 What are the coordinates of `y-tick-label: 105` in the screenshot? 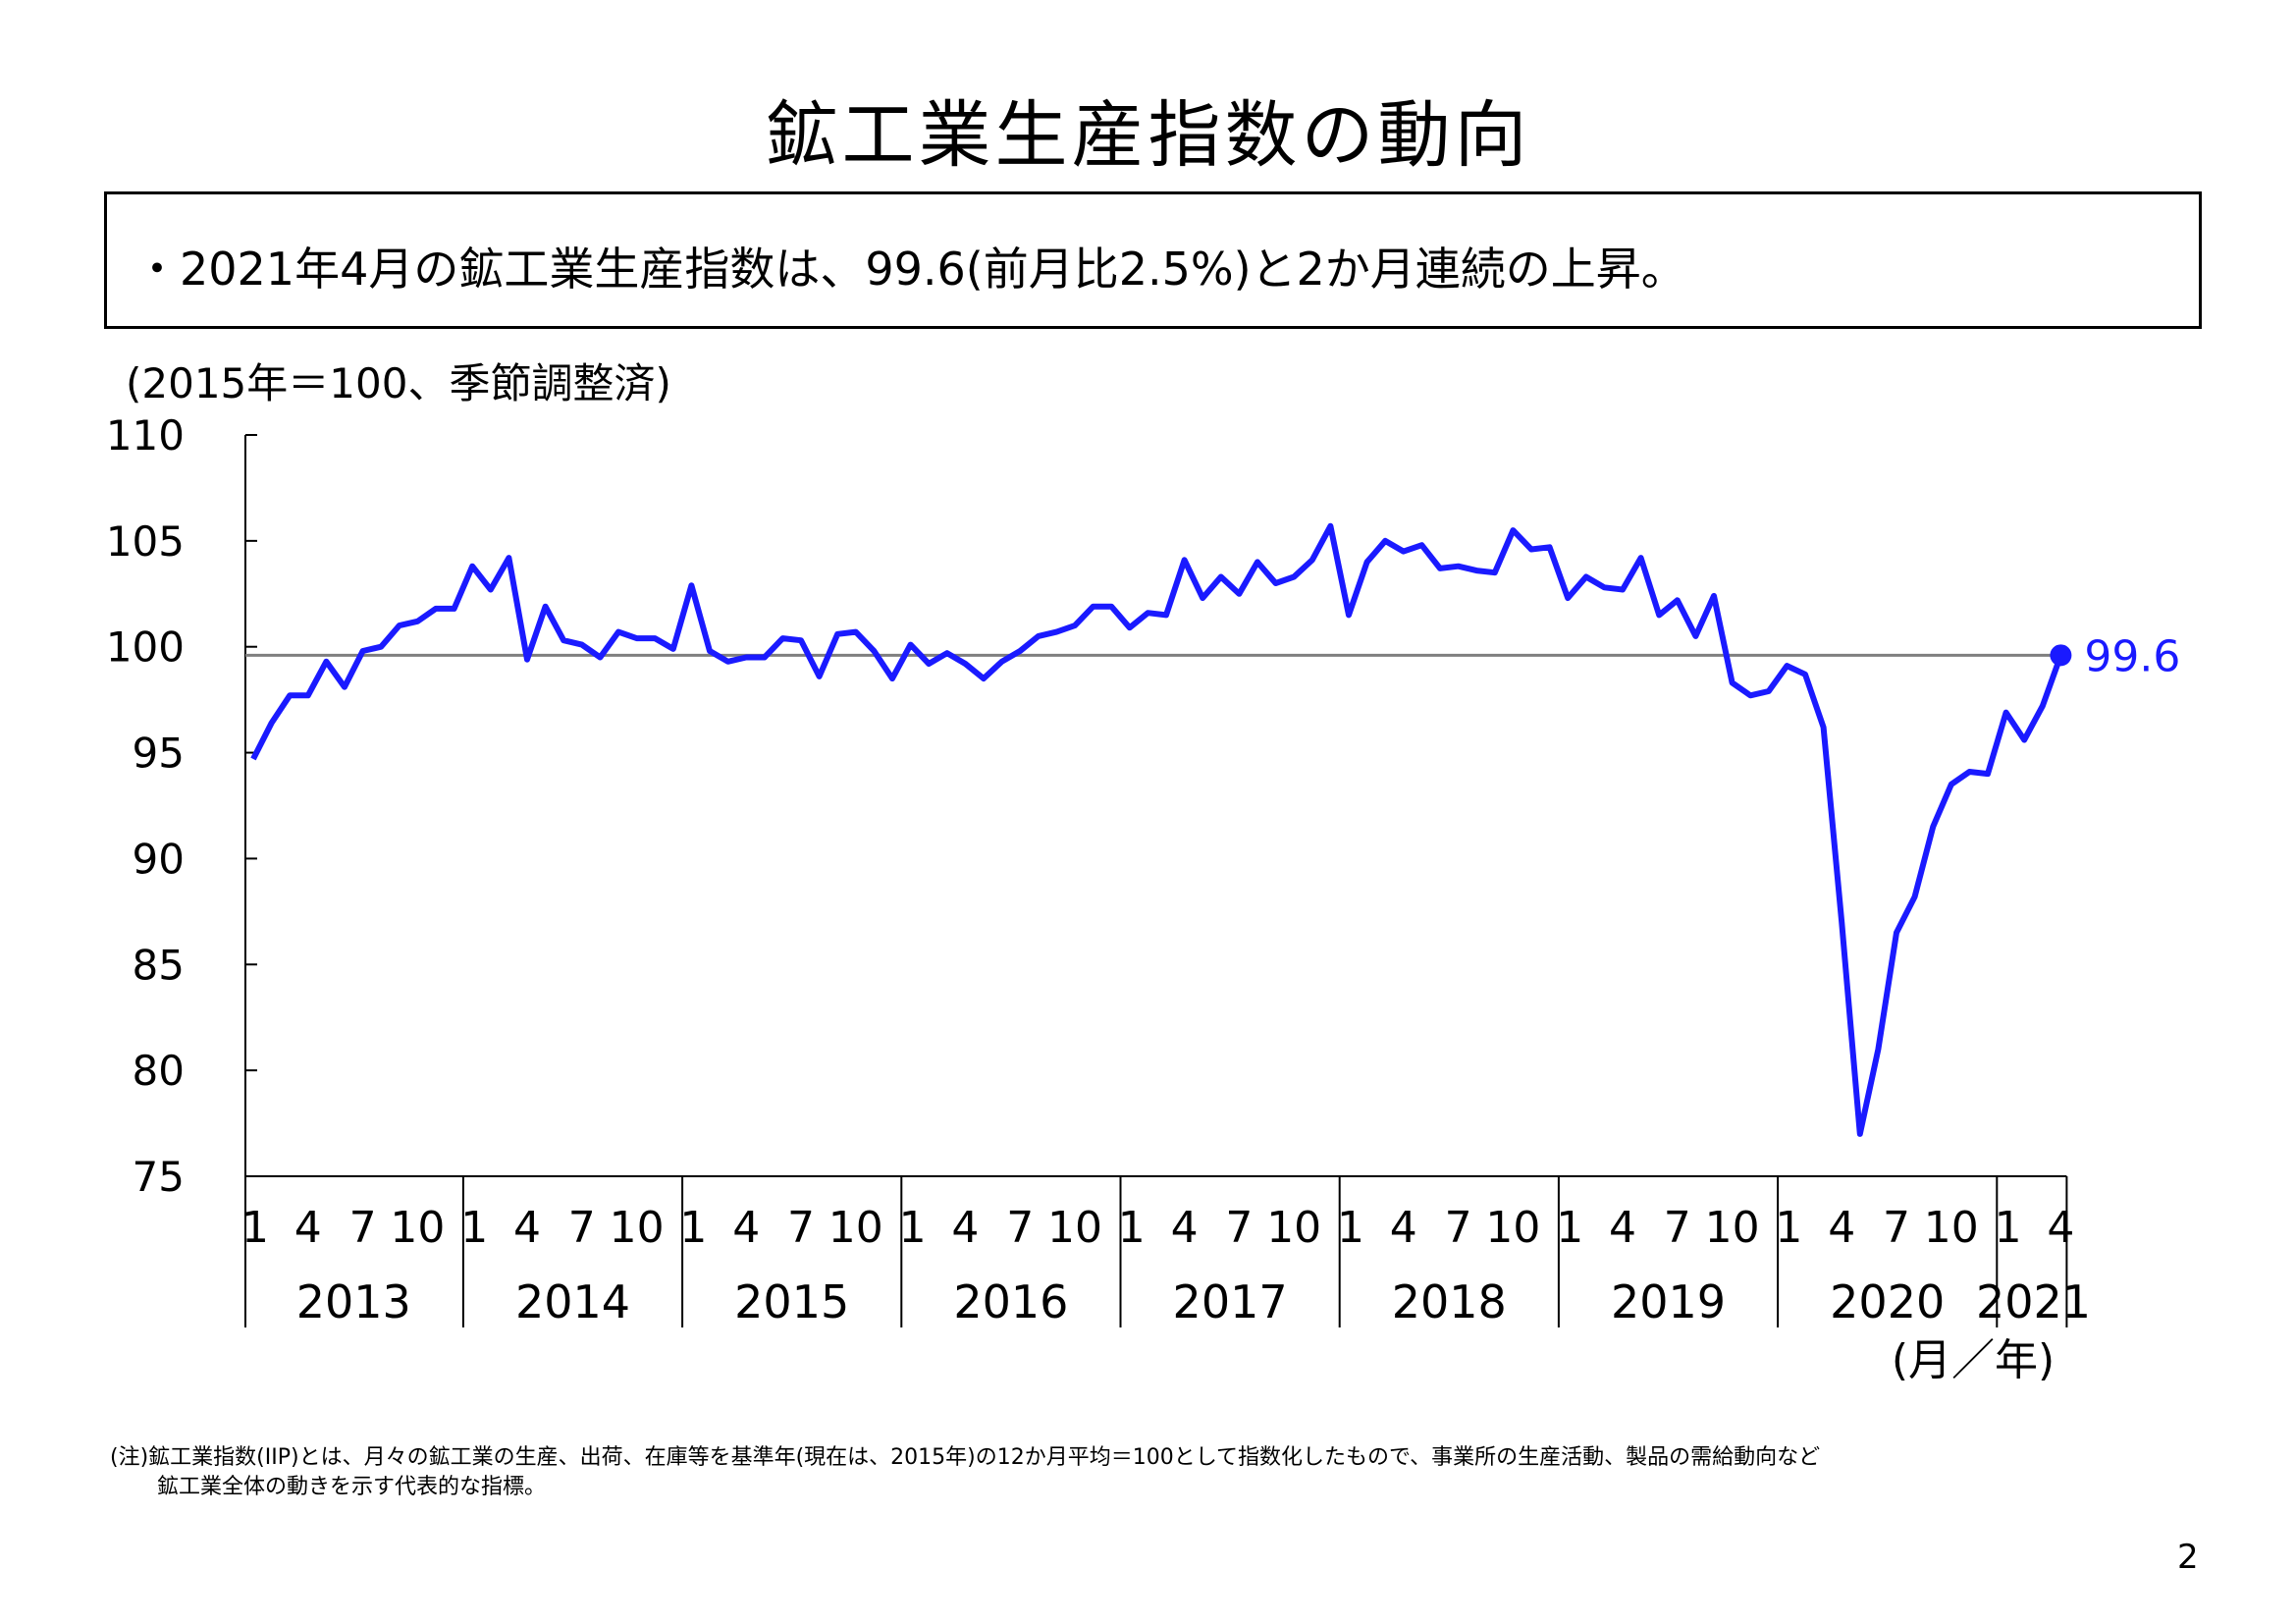 It's located at (146, 541).